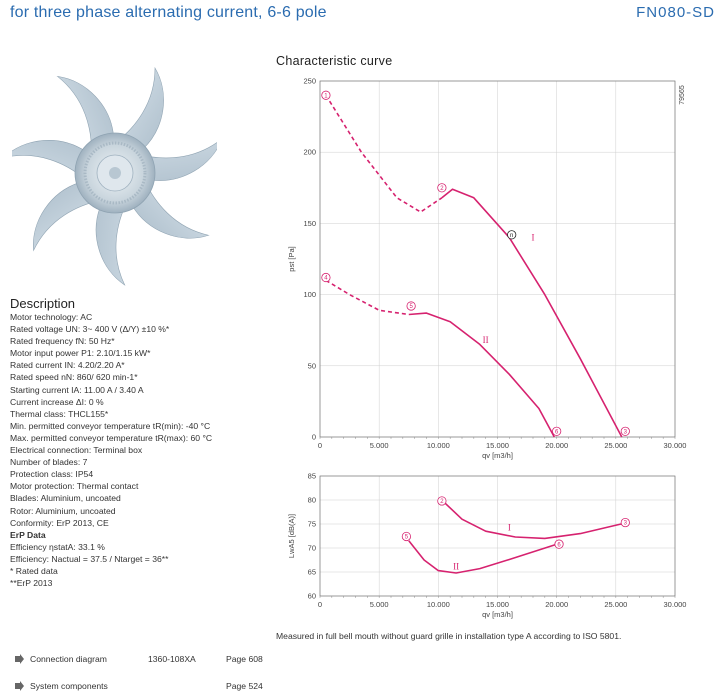 The width and height of the screenshot is (727, 700). I want to click on spec-line: ErP Data, so click(28, 534).